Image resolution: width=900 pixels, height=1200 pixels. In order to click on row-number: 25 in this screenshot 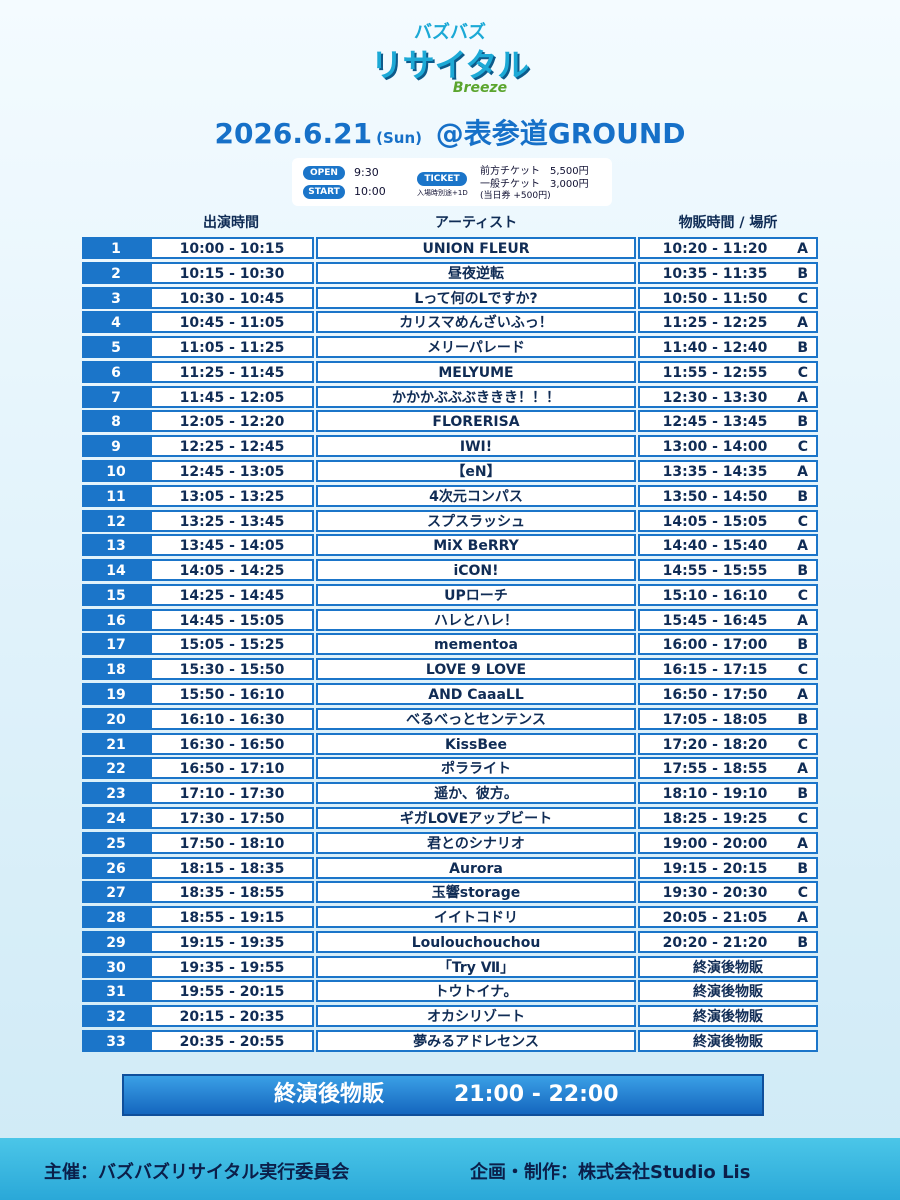, I will do `click(116, 842)`.